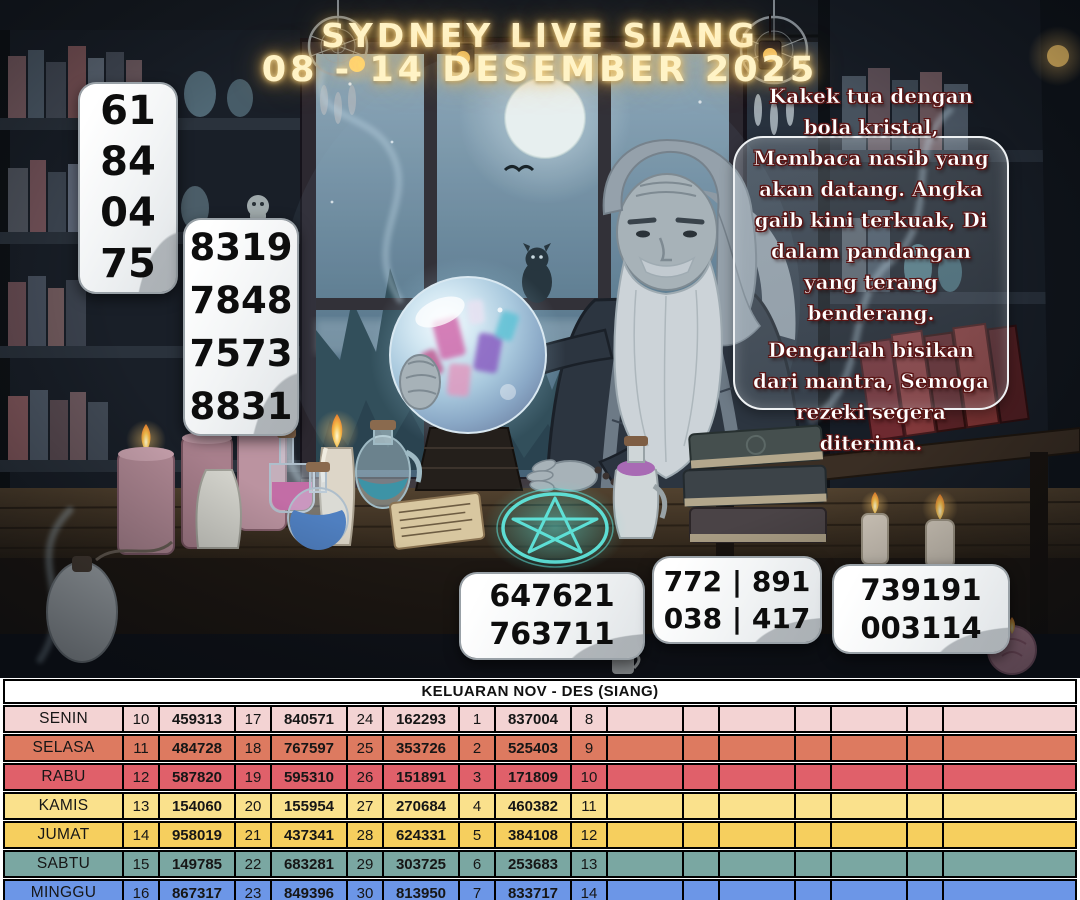 This screenshot has width=1080, height=900. What do you see at coordinates (196, 777) in the screenshot?
I see `result-cell: 587820` at bounding box center [196, 777].